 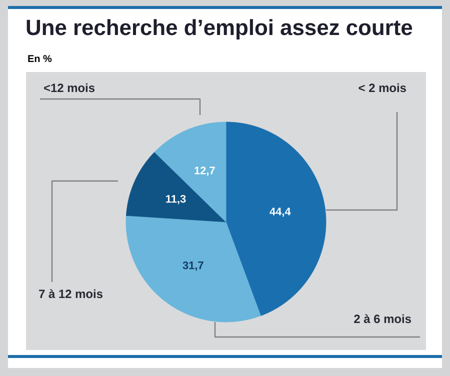 What do you see at coordinates (382, 87) in the screenshot?
I see `slice-label: < 2 mois` at bounding box center [382, 87].